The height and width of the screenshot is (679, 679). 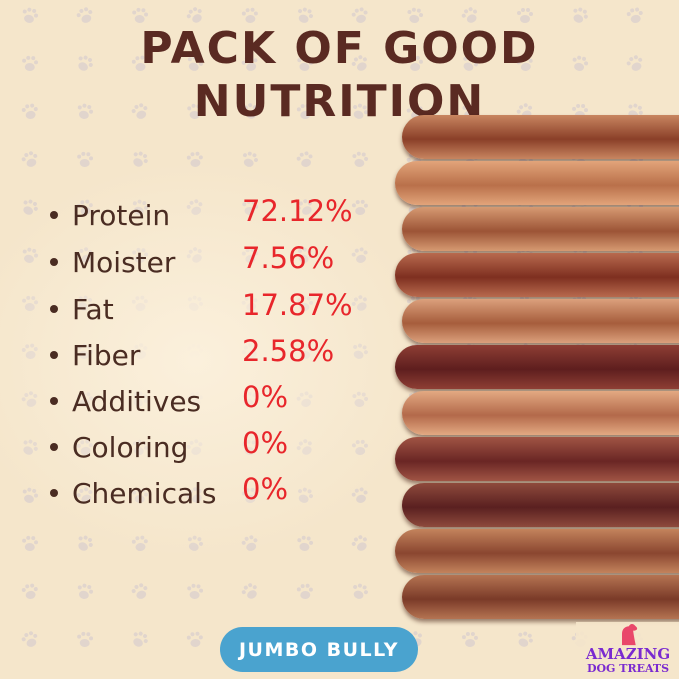 I want to click on nutrition-row: Moister, so click(x=112, y=262).